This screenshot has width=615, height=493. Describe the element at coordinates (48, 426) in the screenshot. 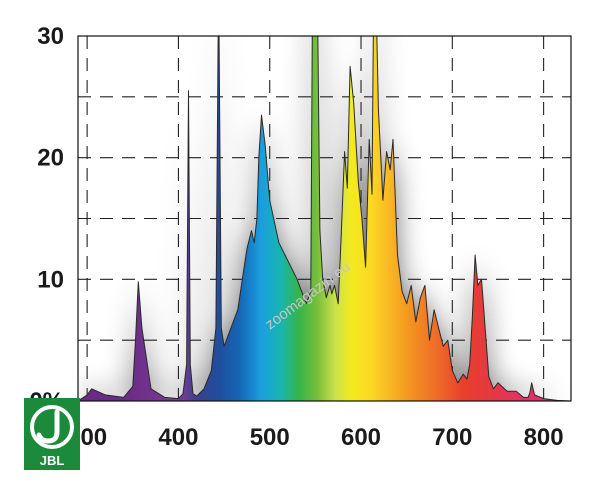

I see `jbl-logo-j-icon` at that location.